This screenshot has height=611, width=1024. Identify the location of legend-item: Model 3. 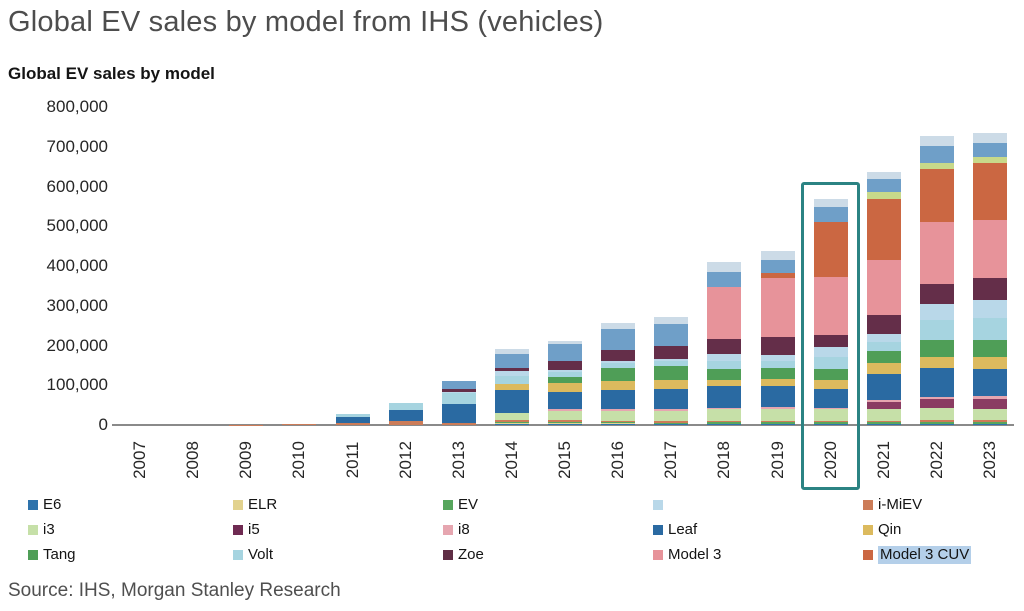
(687, 557).